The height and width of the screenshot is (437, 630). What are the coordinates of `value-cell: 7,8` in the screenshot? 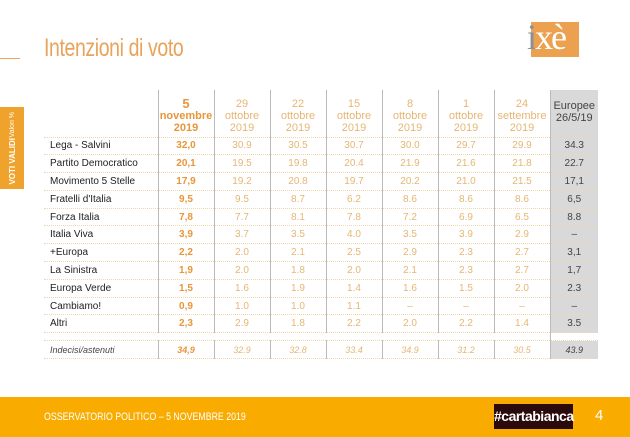 It's located at (185, 217).